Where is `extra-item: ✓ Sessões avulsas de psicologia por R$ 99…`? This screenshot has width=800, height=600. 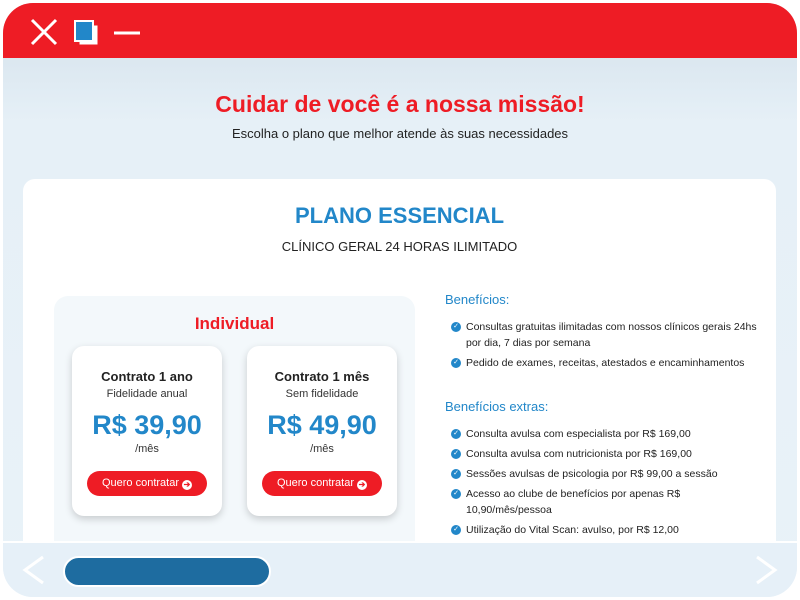 extra-item: ✓ Sessões avulsas de psicologia por R$ 99… is located at coordinates (605, 474).